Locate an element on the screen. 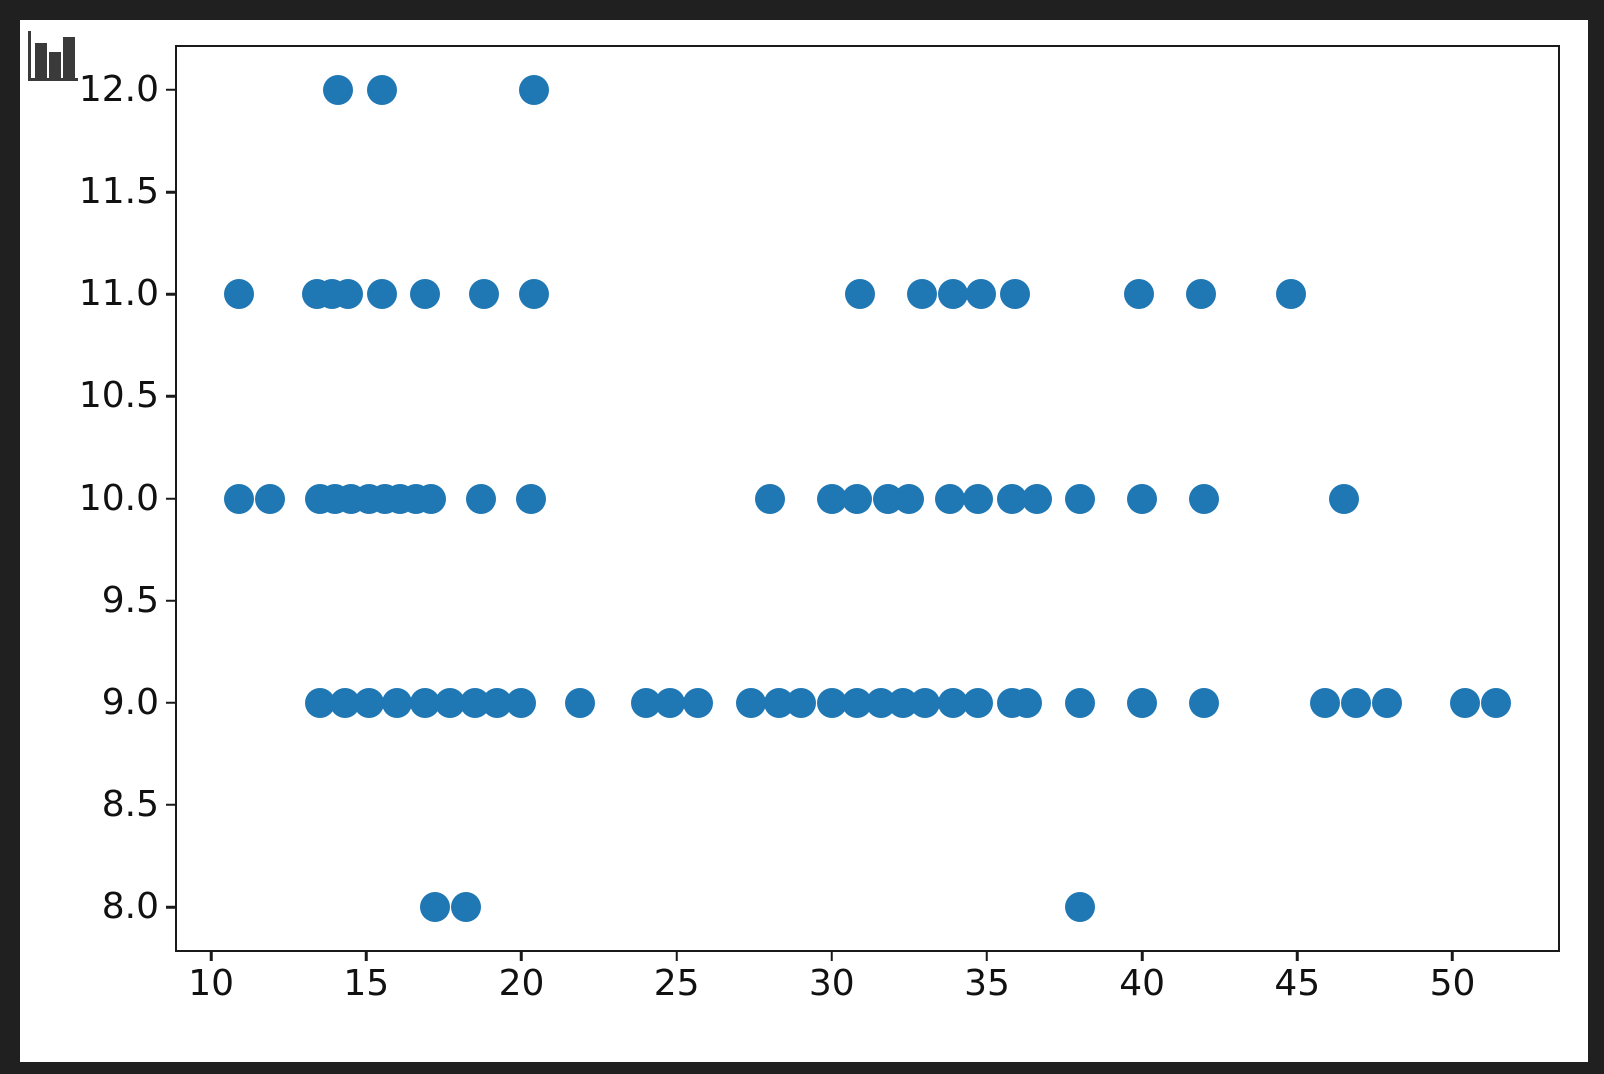 This screenshot has height=1074, width=1604. x-tick-label: 45 is located at coordinates (1297, 983).